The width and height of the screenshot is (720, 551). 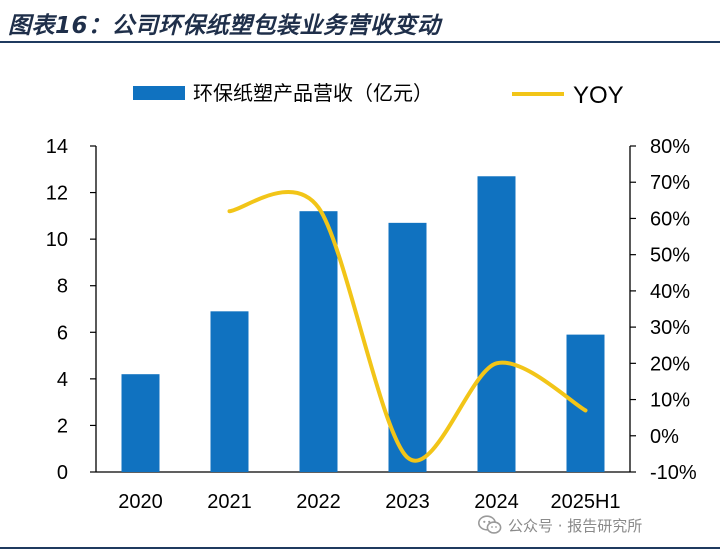 What do you see at coordinates (490, 524) in the screenshot?
I see `wechat-icon` at bounding box center [490, 524].